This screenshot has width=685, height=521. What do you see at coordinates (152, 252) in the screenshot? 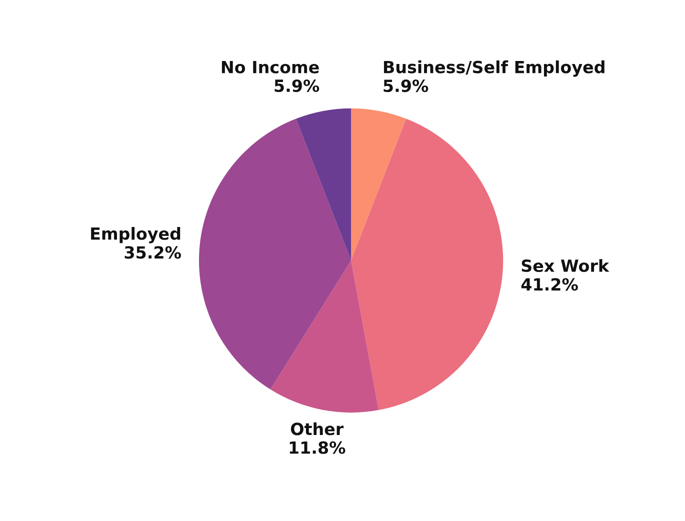
I see `data-label: 35.2%` at bounding box center [152, 252].